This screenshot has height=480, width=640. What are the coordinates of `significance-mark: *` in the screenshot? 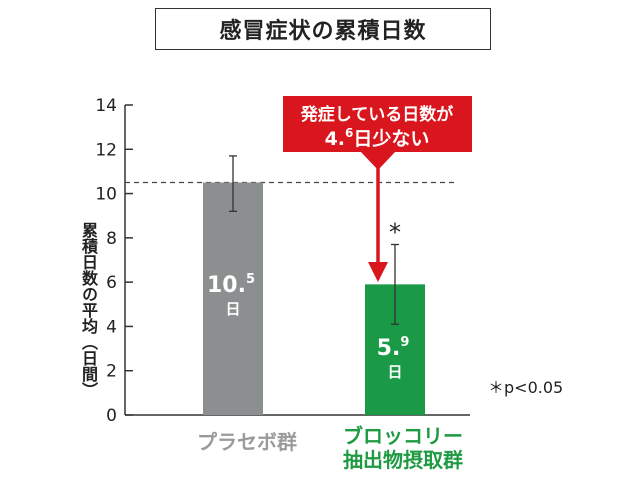 It's located at (395, 233).